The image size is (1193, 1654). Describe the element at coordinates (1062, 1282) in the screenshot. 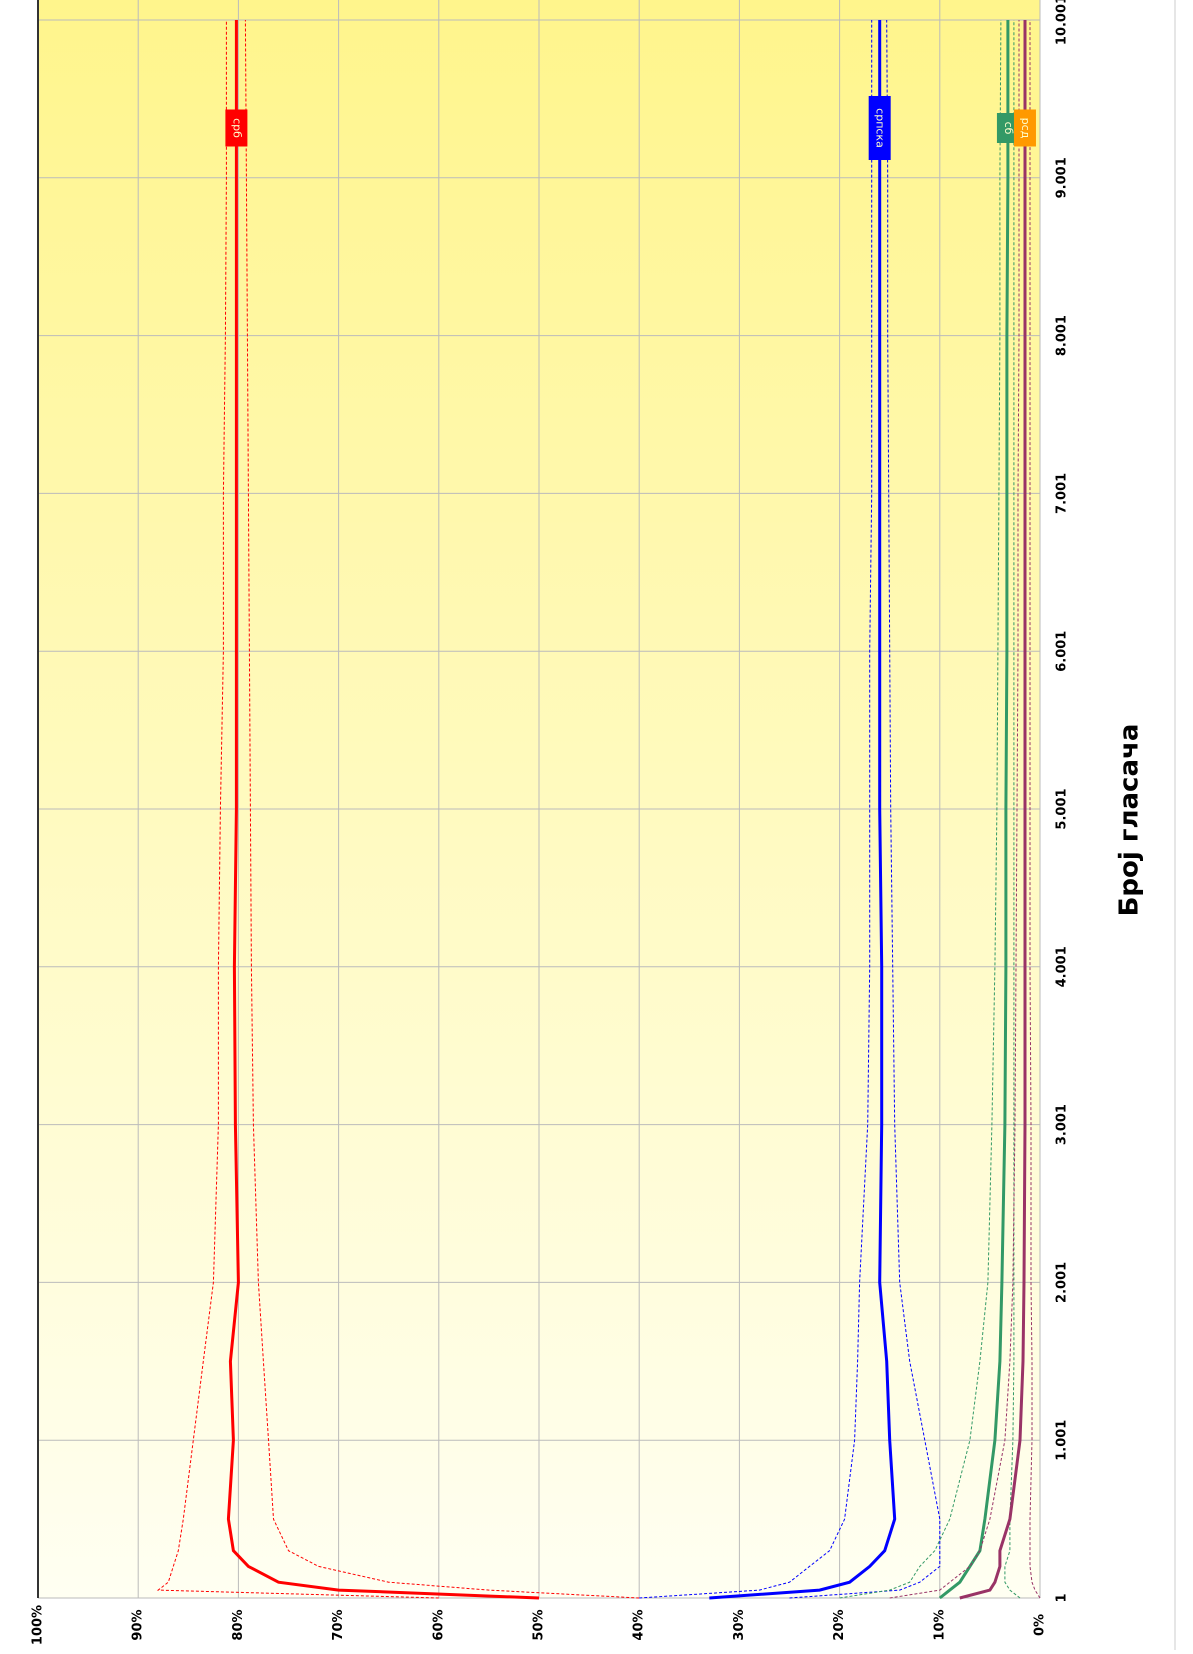

I see `x-tick-label: 2.001` at that location.